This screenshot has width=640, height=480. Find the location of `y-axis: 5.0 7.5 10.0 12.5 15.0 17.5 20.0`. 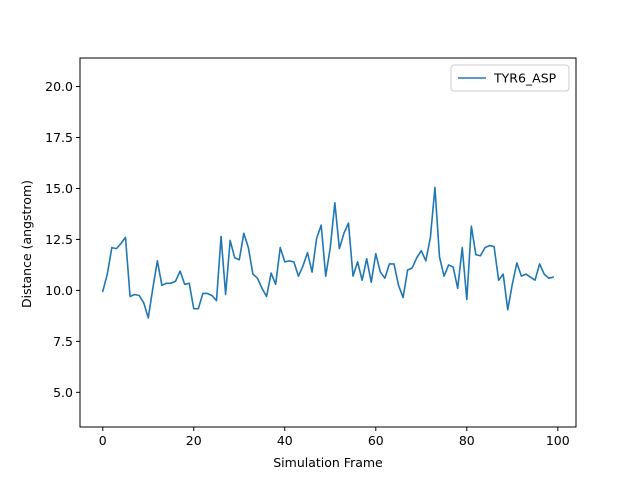

y-axis: 5.0 7.5 10.0 12.5 15.0 17.5 20.0 is located at coordinates (62, 239).